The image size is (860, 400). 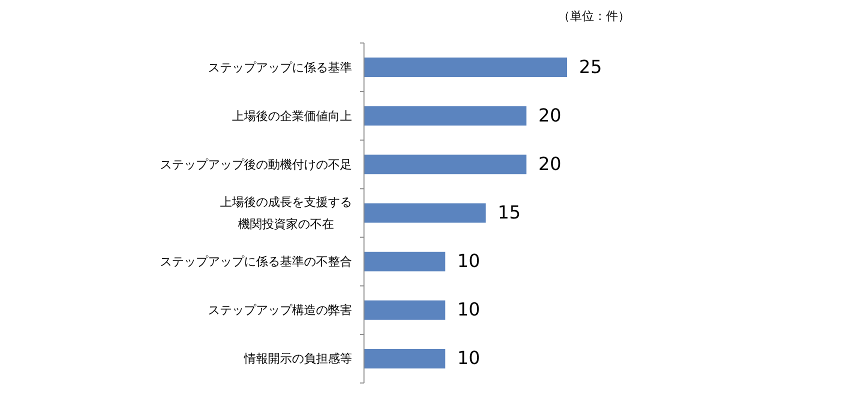 What do you see at coordinates (280, 67) in the screenshot?
I see `y-tick-label: ステップアップに係る基準` at bounding box center [280, 67].